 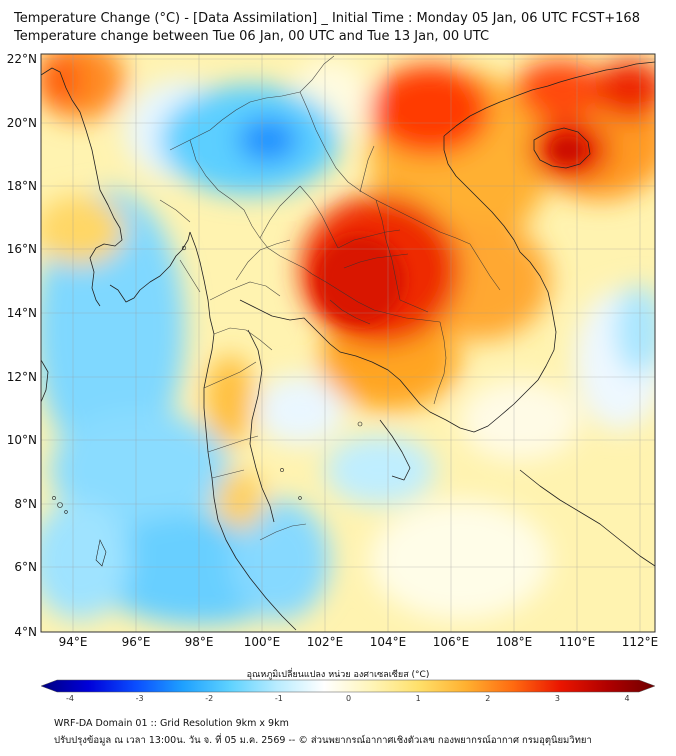 I want to click on lon-label: 106°E, so click(x=451, y=642).